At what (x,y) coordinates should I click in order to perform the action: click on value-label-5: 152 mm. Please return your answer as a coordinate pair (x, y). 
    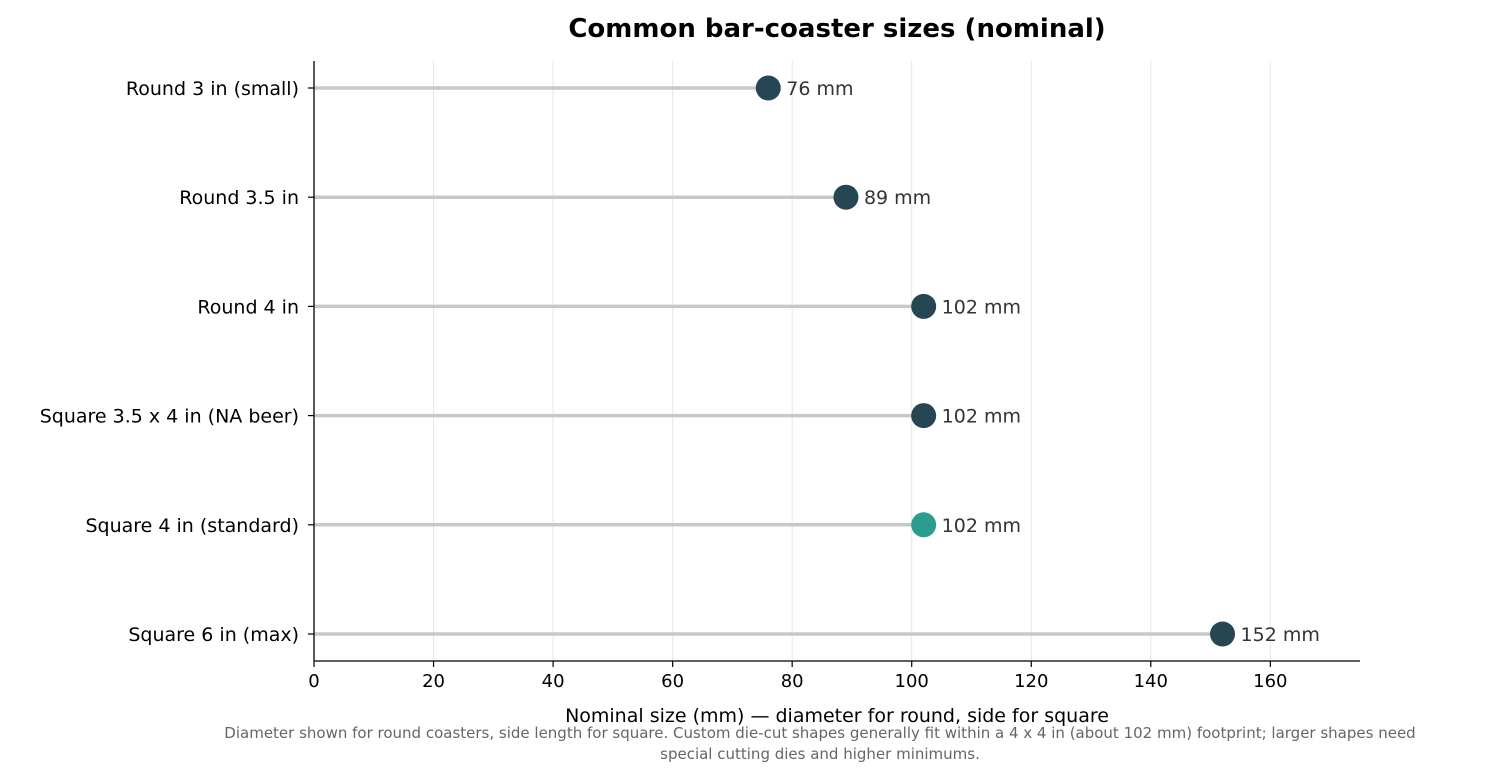
    Looking at the image, I should click on (1280, 635).